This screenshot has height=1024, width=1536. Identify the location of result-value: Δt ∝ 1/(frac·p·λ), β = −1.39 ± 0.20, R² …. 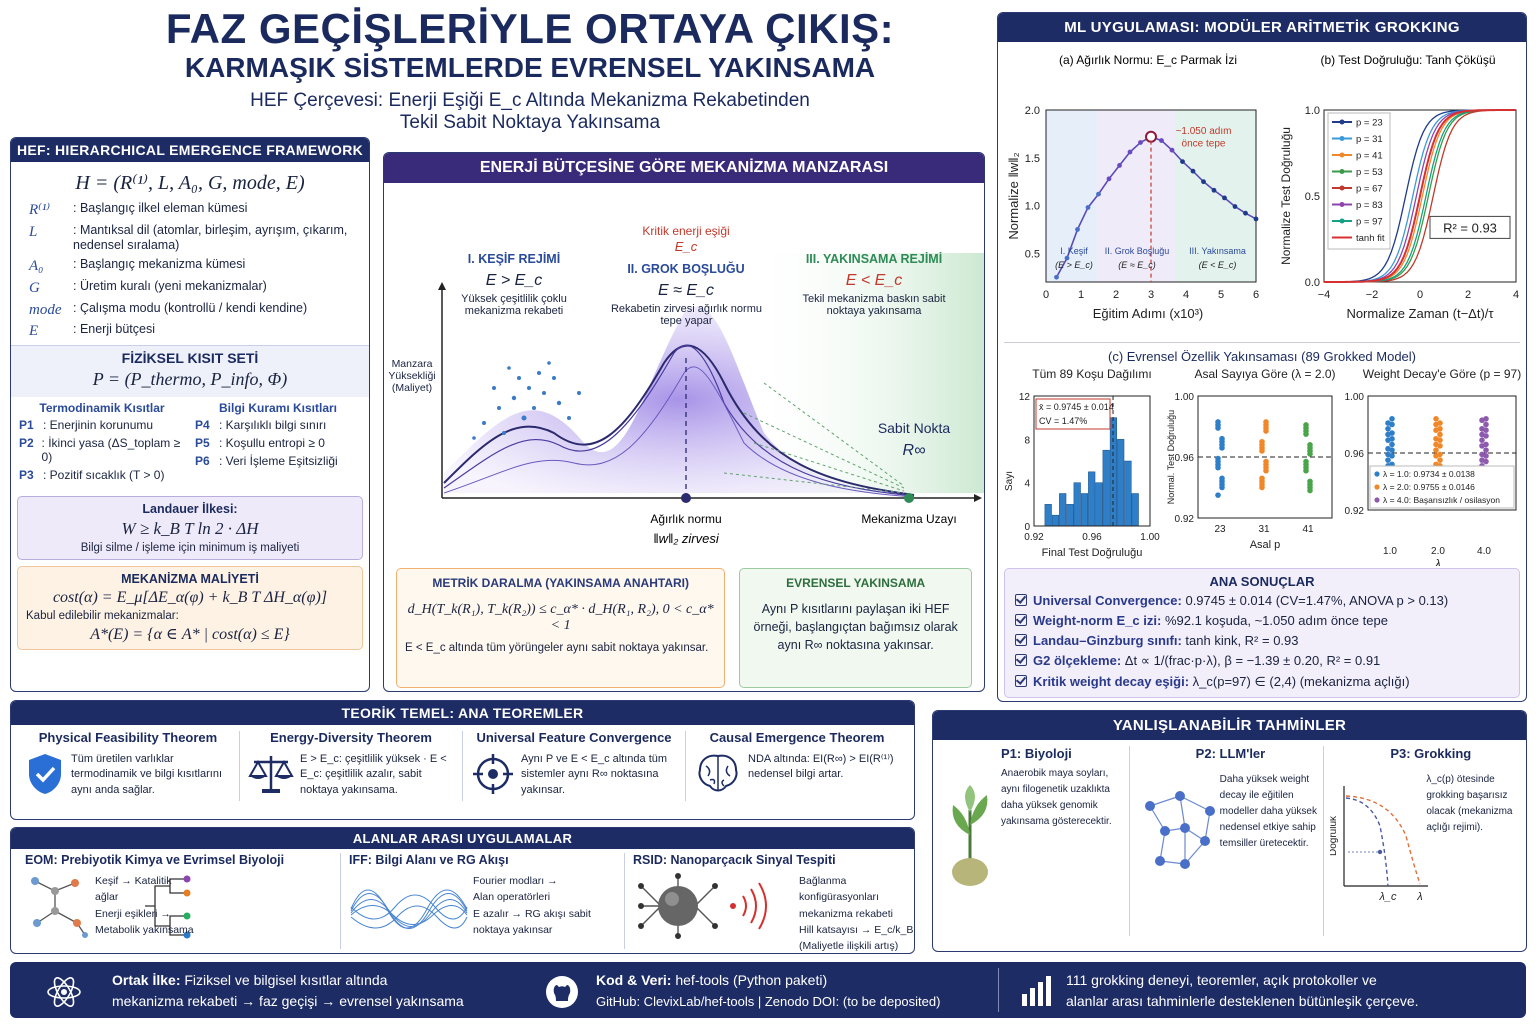
(1252, 660).